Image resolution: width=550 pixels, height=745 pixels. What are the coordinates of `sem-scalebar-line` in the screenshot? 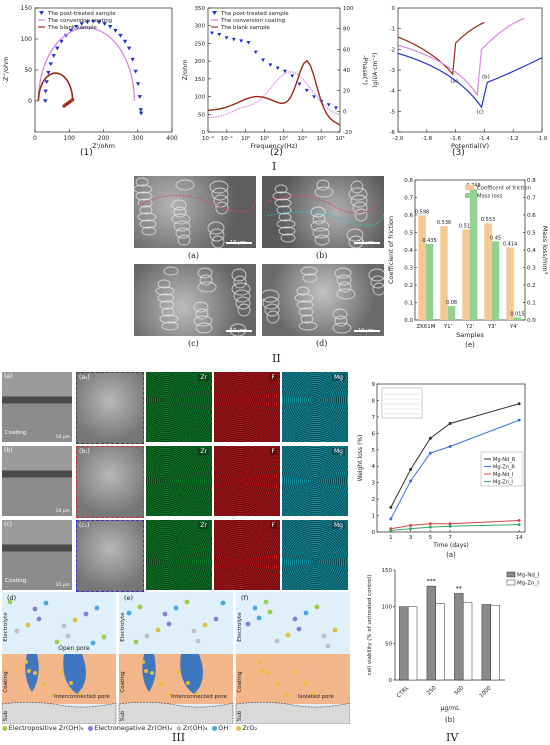 It's located at (367, 331).